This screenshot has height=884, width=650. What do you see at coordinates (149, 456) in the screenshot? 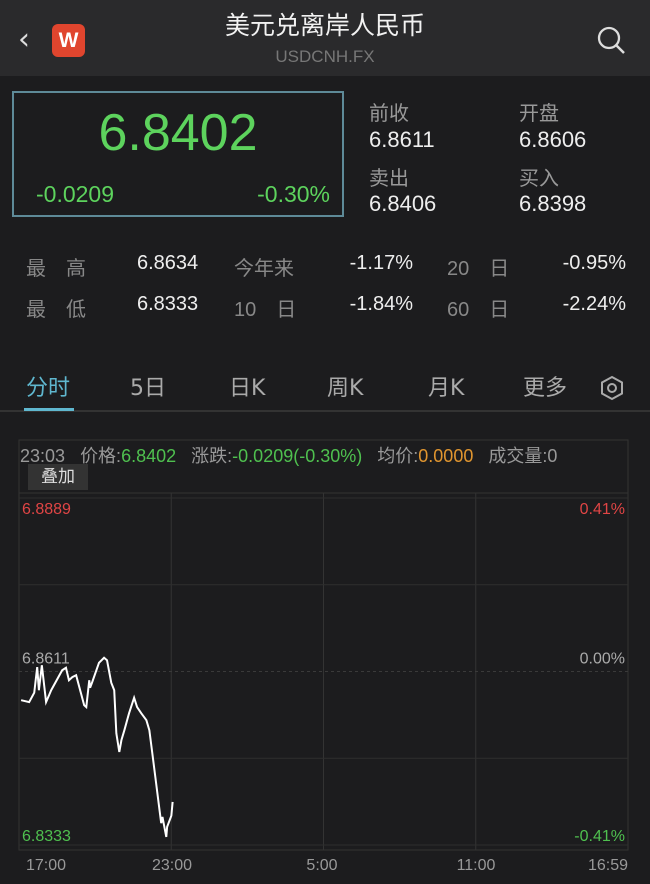
I see `info-price: 6.8402` at bounding box center [149, 456].